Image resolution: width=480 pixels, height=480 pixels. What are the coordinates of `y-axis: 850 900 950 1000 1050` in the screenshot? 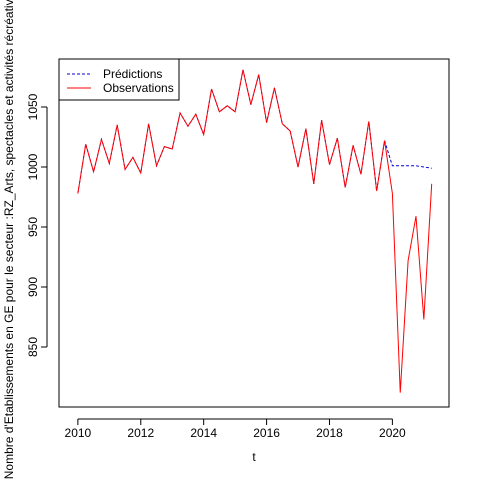 It's located at (37, 225).